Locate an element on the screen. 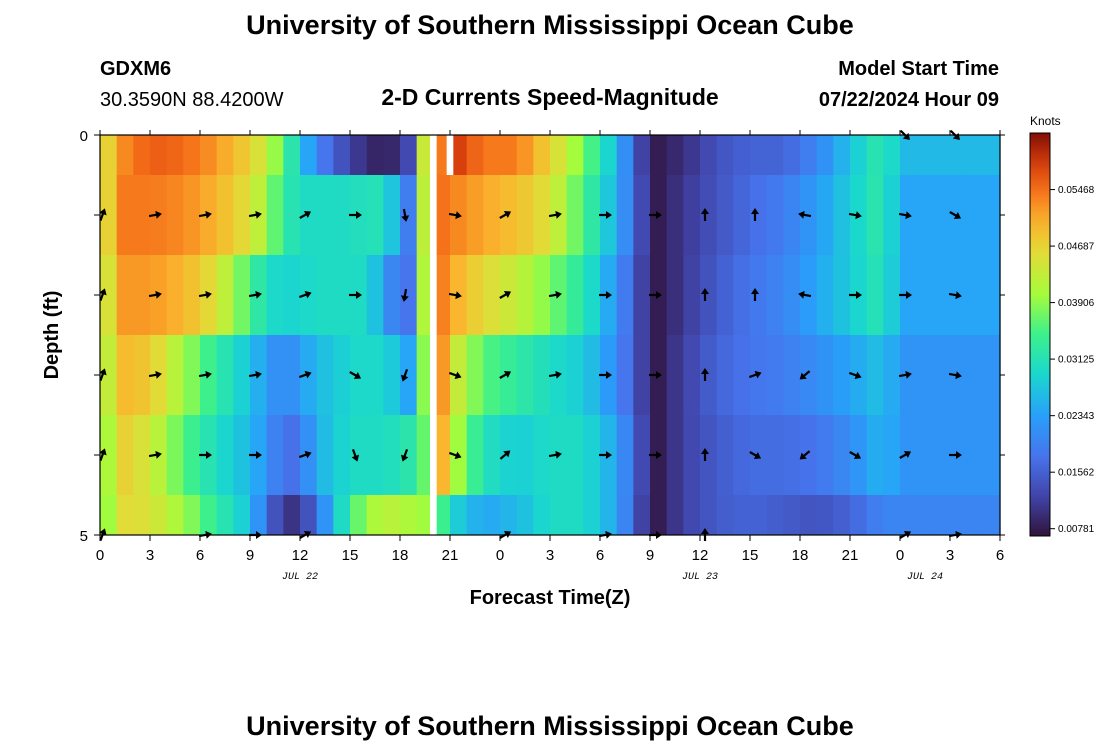 This screenshot has height=750, width=1100. y-tick-label: 5 is located at coordinates (84, 536).